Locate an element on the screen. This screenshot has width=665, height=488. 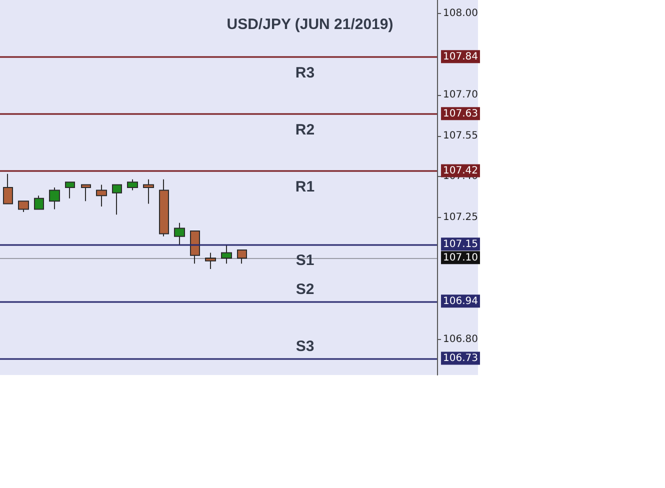
text: 106.73 is located at coordinates (460, 358).